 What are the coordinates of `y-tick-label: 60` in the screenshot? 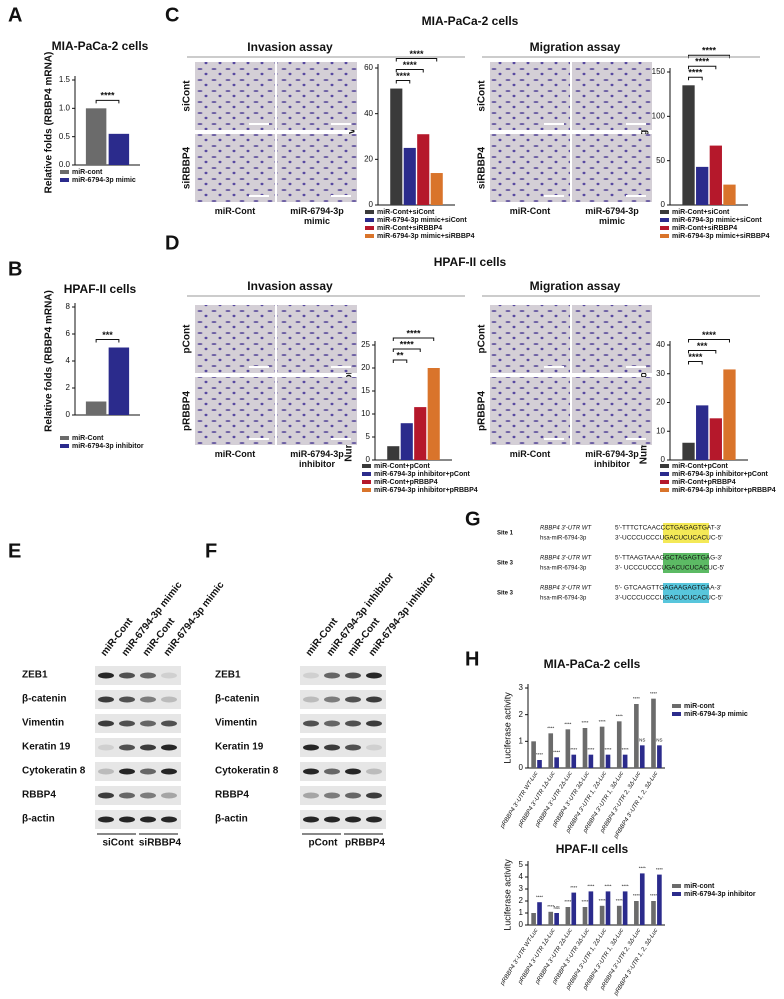 It's located at (368, 67).